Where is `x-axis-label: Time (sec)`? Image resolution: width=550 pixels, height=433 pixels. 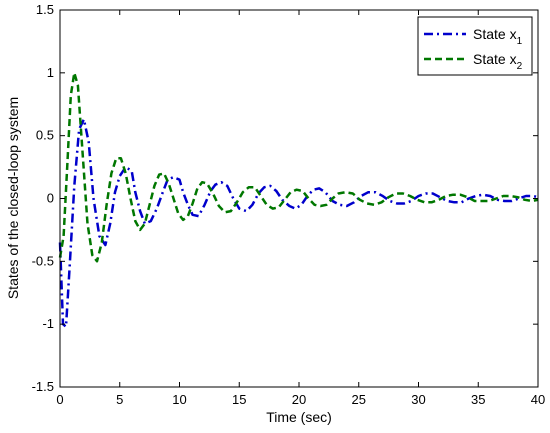 x-axis-label: Time (sec) is located at coordinates (299, 417).